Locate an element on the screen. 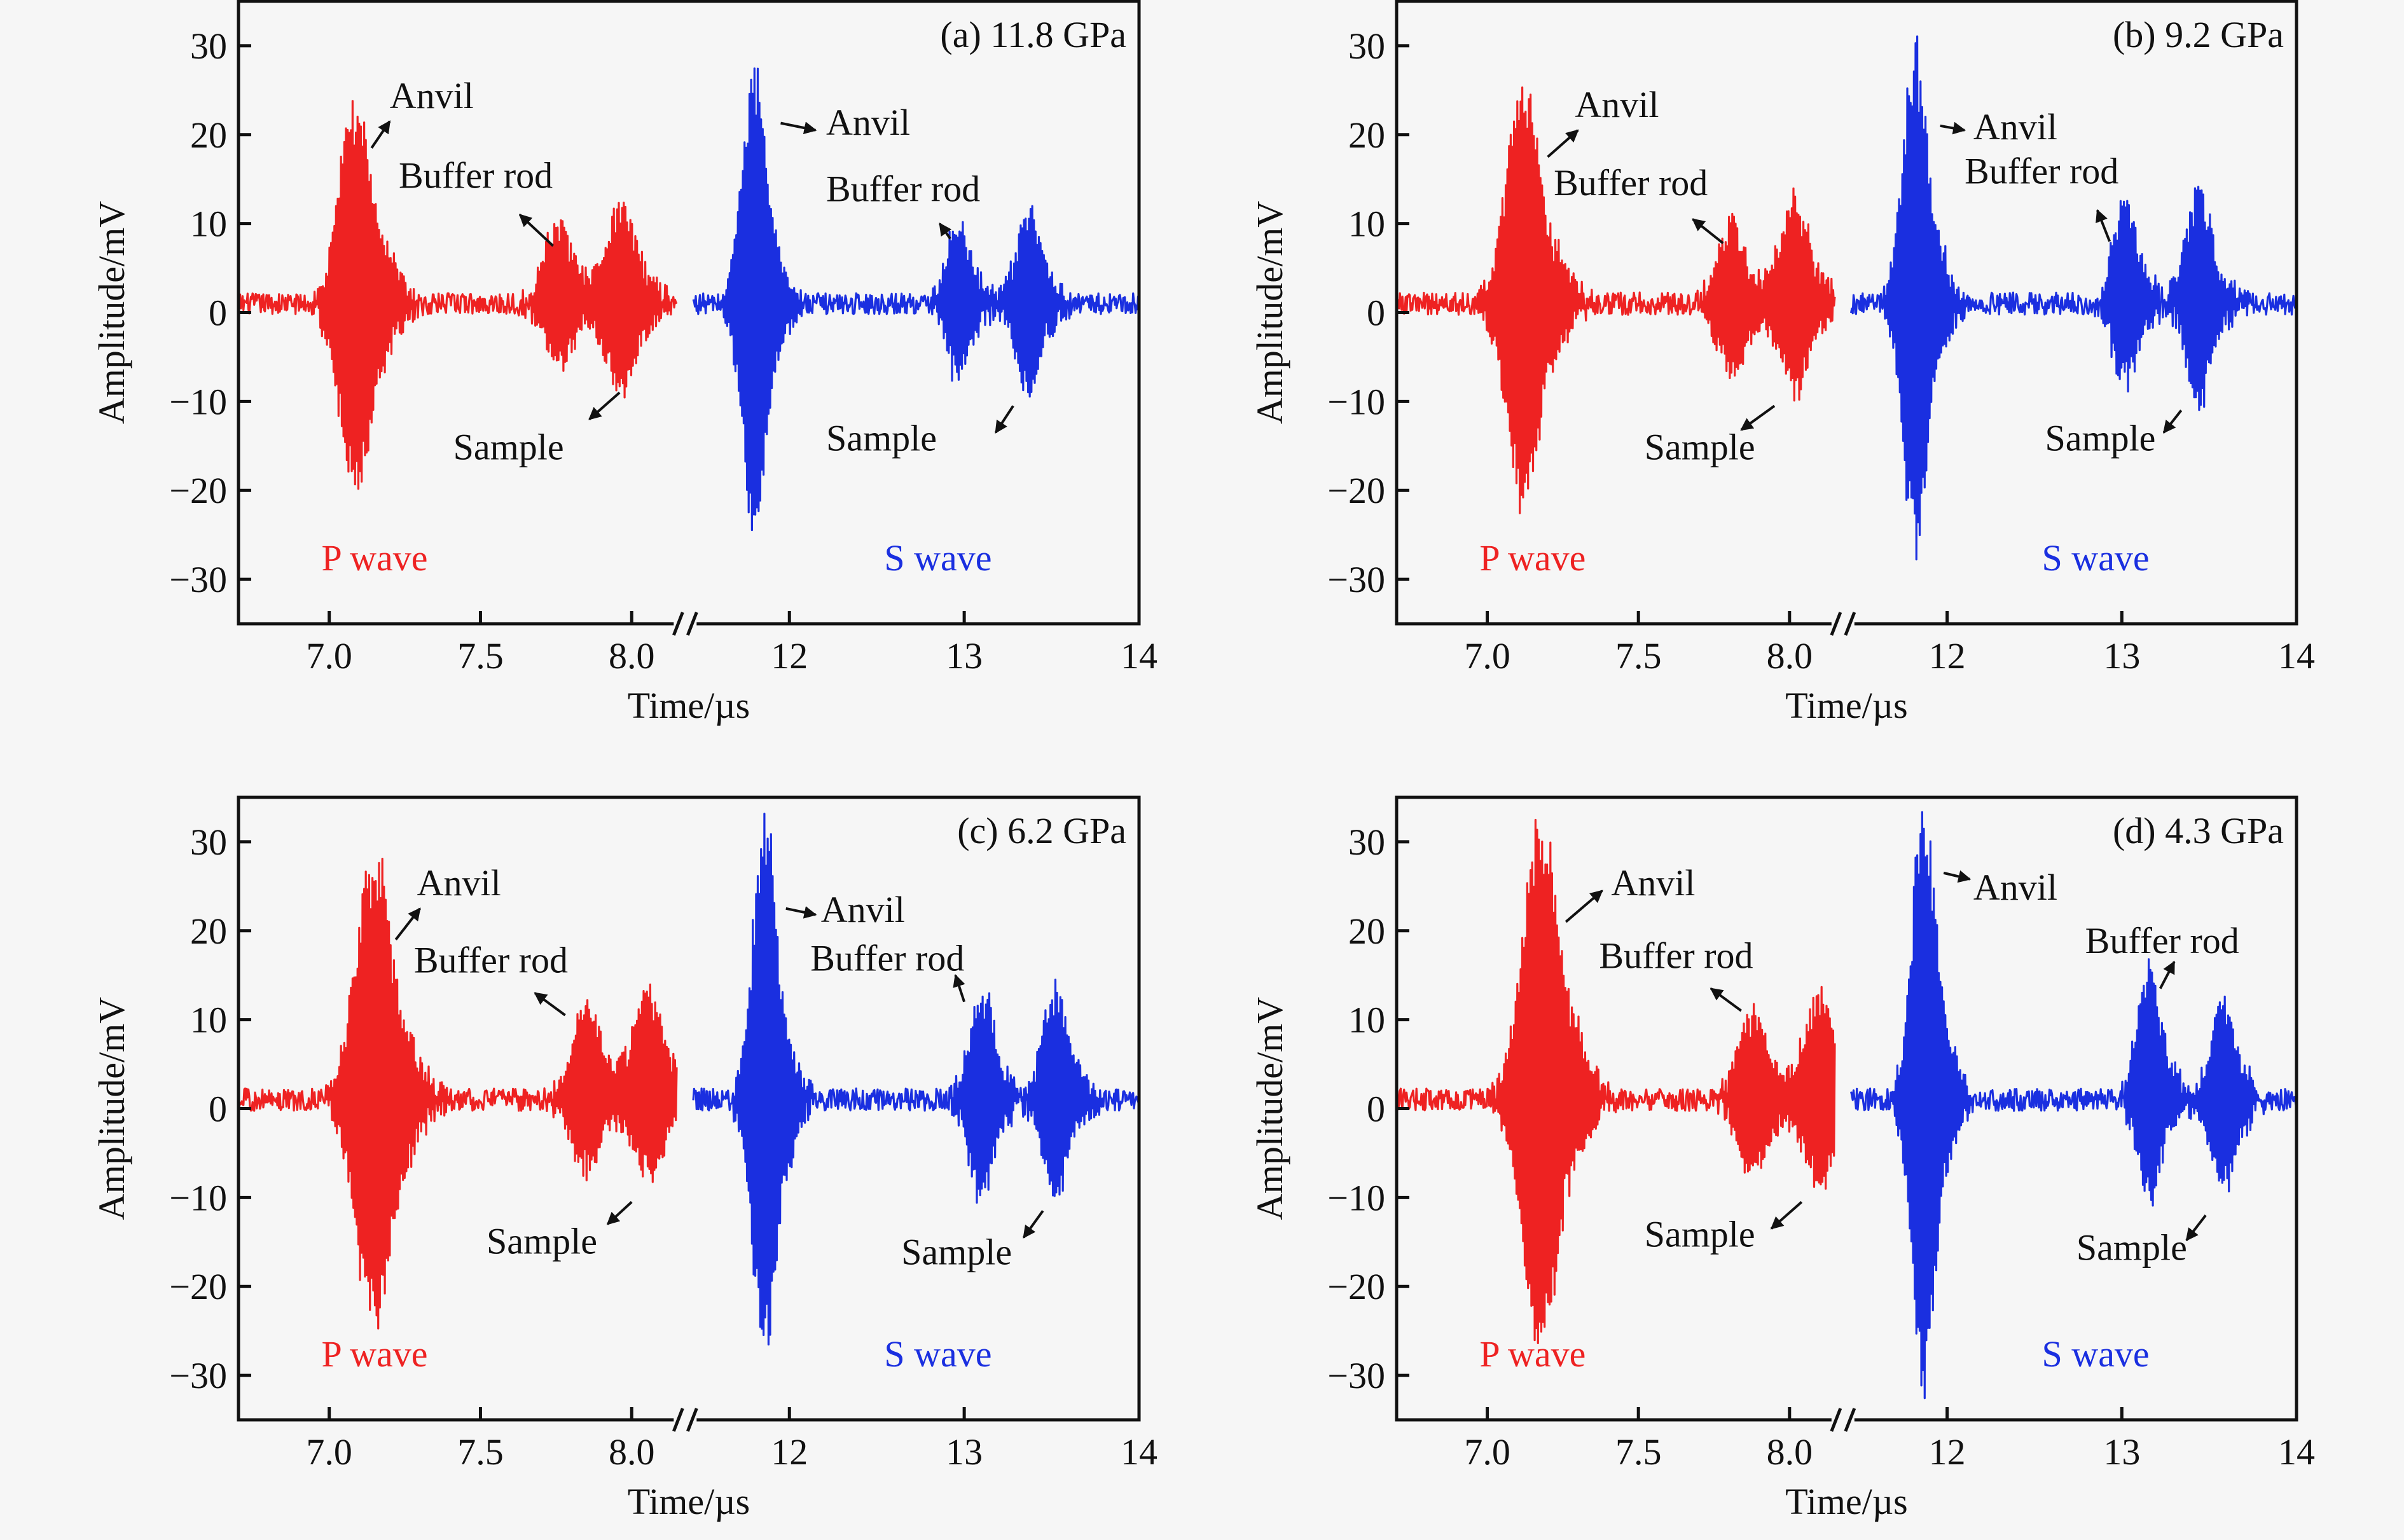 The width and height of the screenshot is (2404, 1540). x-tick-label: 8.0 is located at coordinates (1790, 1452).